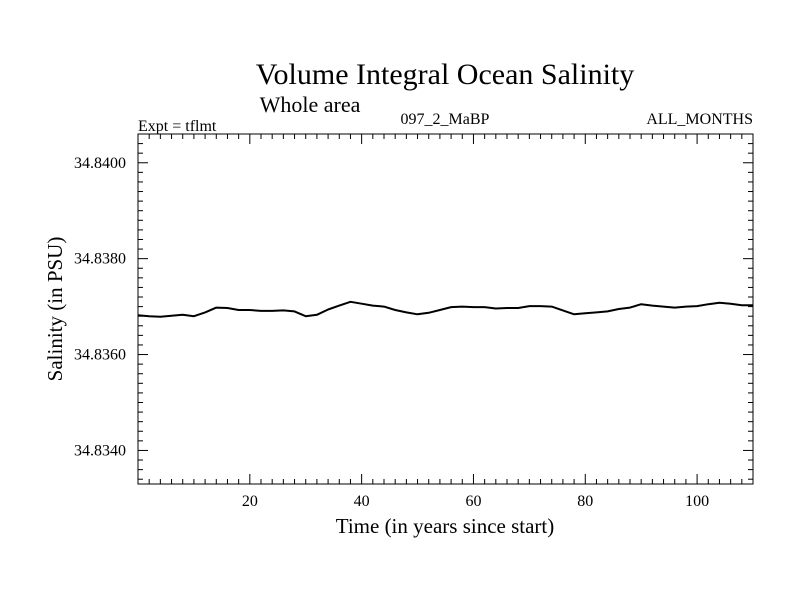 The width and height of the screenshot is (800, 600). I want to click on y-tick-label: 34.8400, so click(100, 163).